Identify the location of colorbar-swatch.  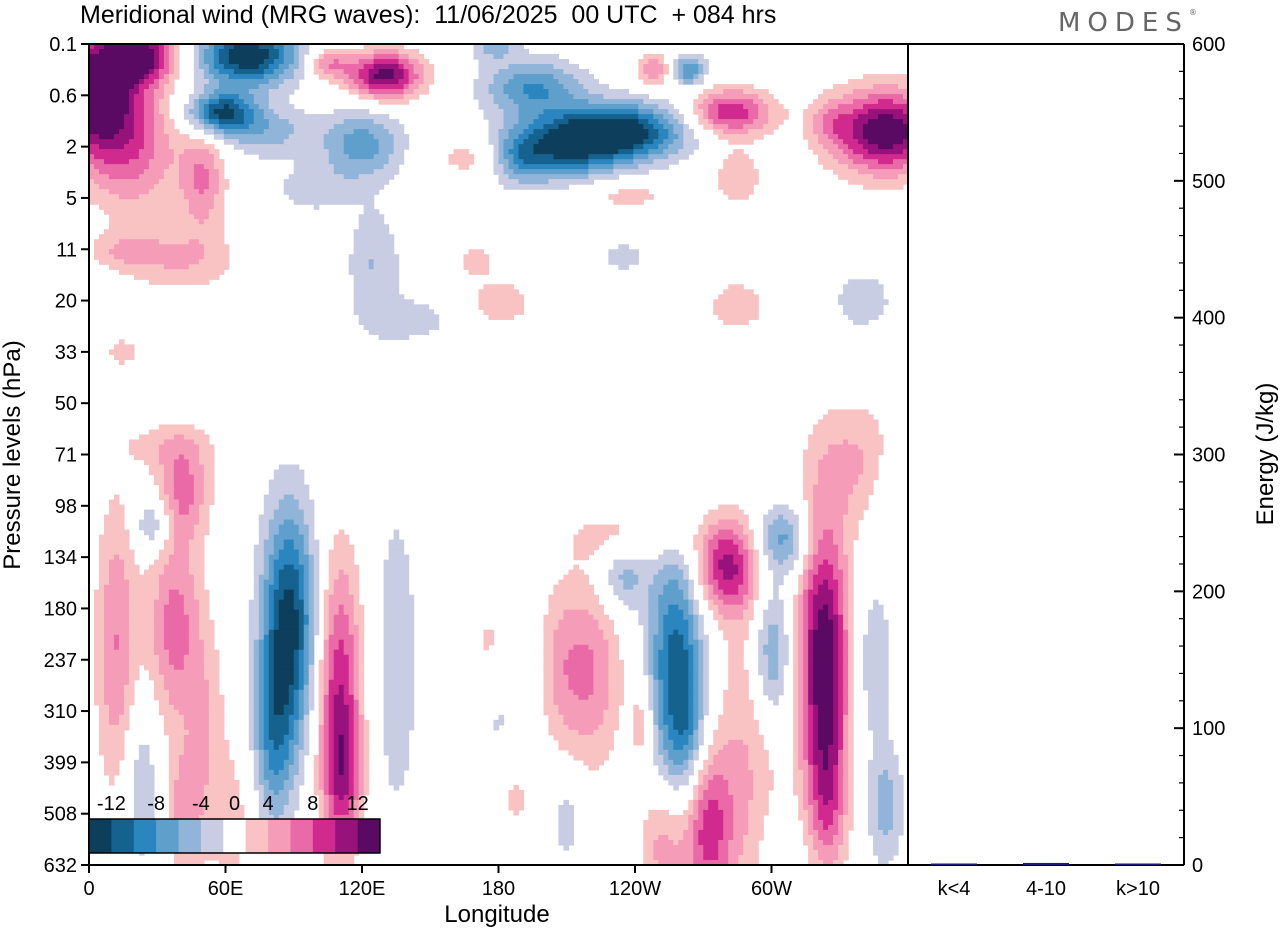
(167, 836).